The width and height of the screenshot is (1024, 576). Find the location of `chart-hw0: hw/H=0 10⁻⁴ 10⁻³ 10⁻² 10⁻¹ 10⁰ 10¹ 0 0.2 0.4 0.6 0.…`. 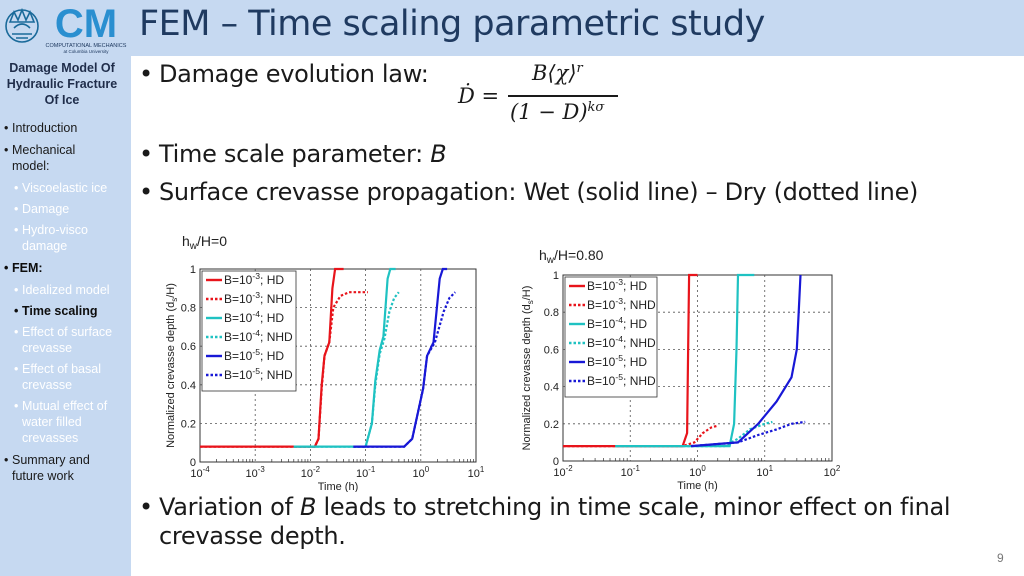

chart-hw0: hw/H=0 10⁻⁴ 10⁻³ 10⁻² 10⁻¹ 10⁰ 10¹ 0 0.2 0.4 0.6 0.… is located at coordinates (325, 362).